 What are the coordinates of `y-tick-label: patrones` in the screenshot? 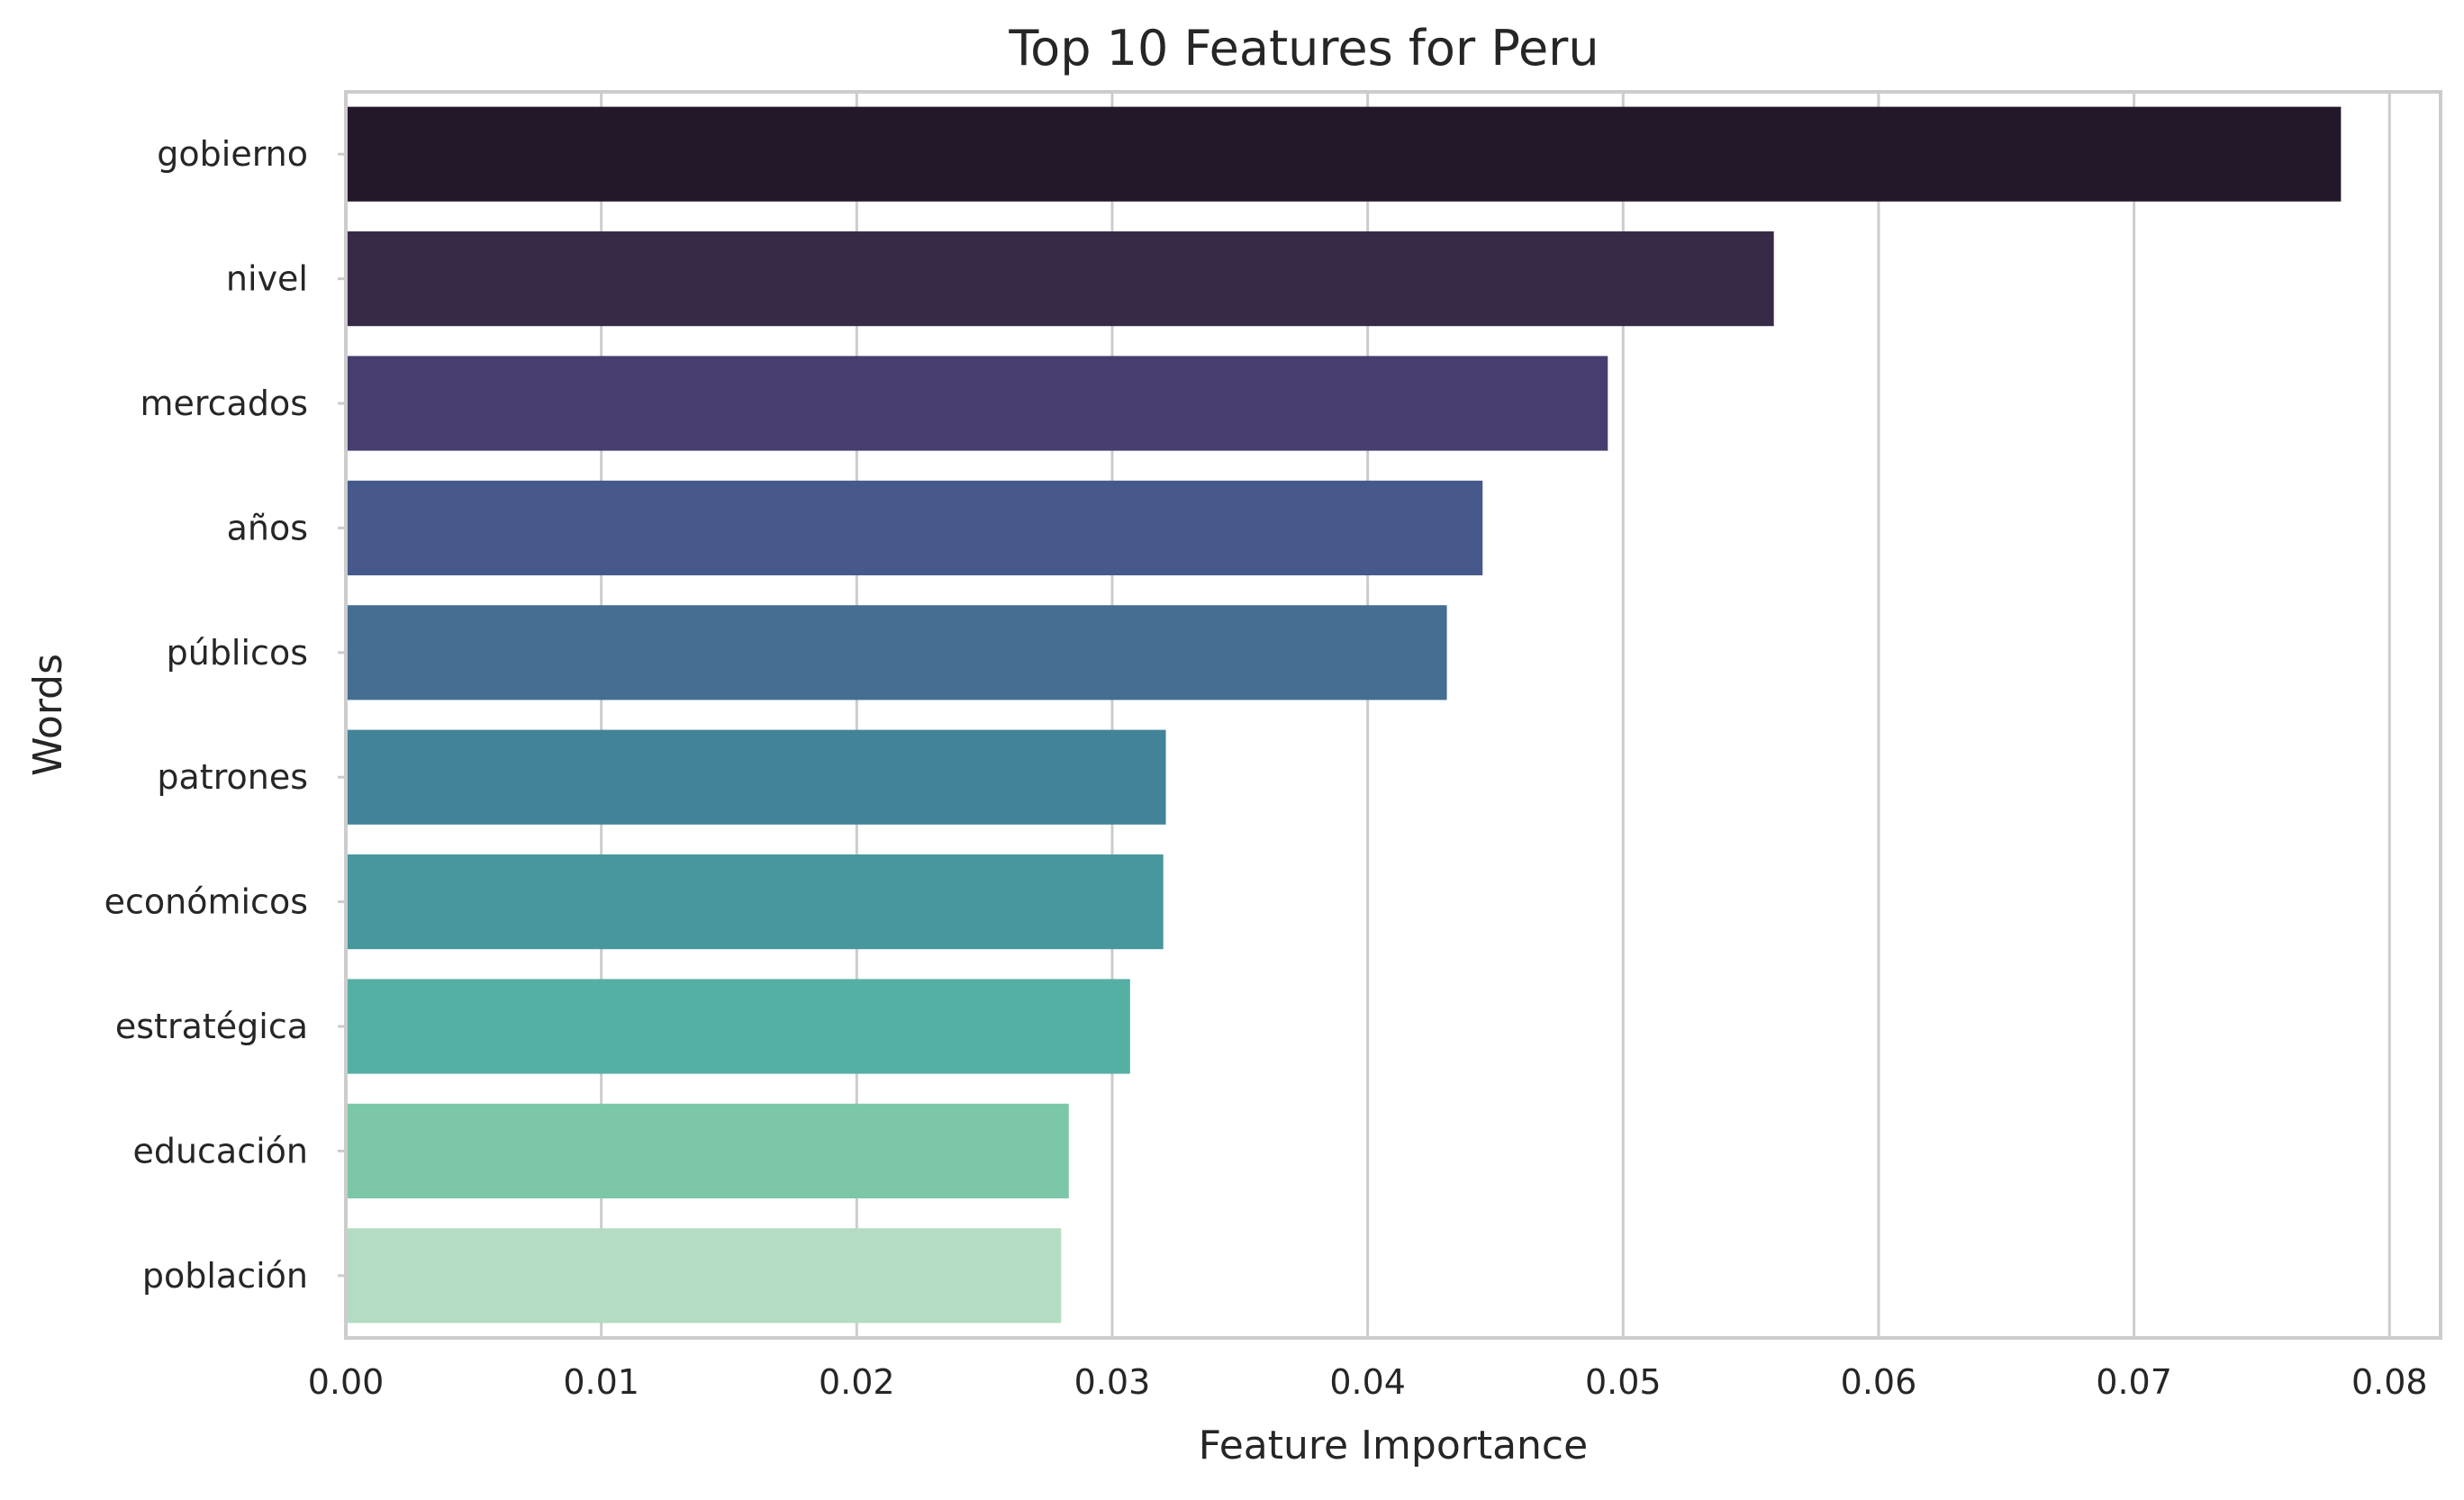 It's located at (232, 777).